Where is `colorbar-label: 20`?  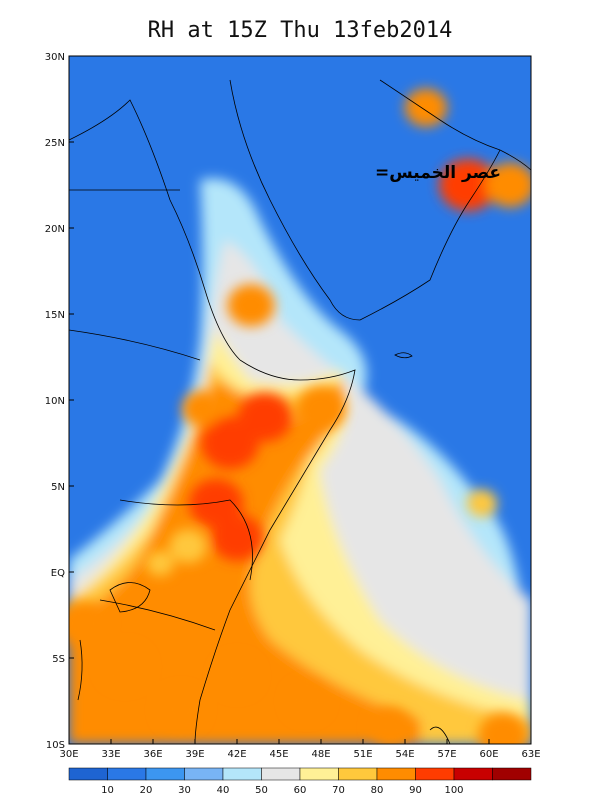 colorbar-label: 20 is located at coordinates (146, 790).